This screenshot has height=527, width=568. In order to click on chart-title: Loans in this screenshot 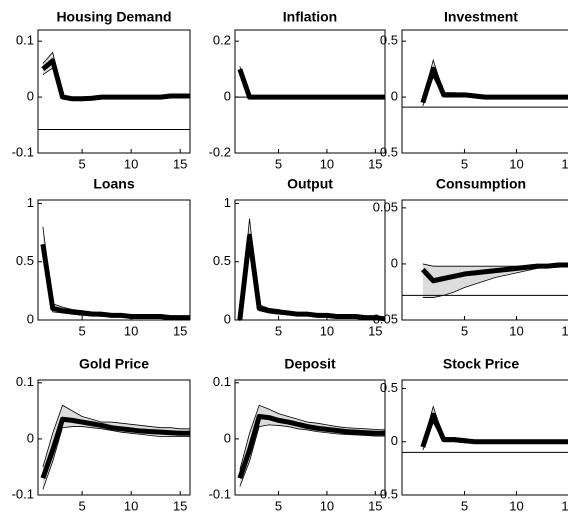, I will do `click(113, 184)`.